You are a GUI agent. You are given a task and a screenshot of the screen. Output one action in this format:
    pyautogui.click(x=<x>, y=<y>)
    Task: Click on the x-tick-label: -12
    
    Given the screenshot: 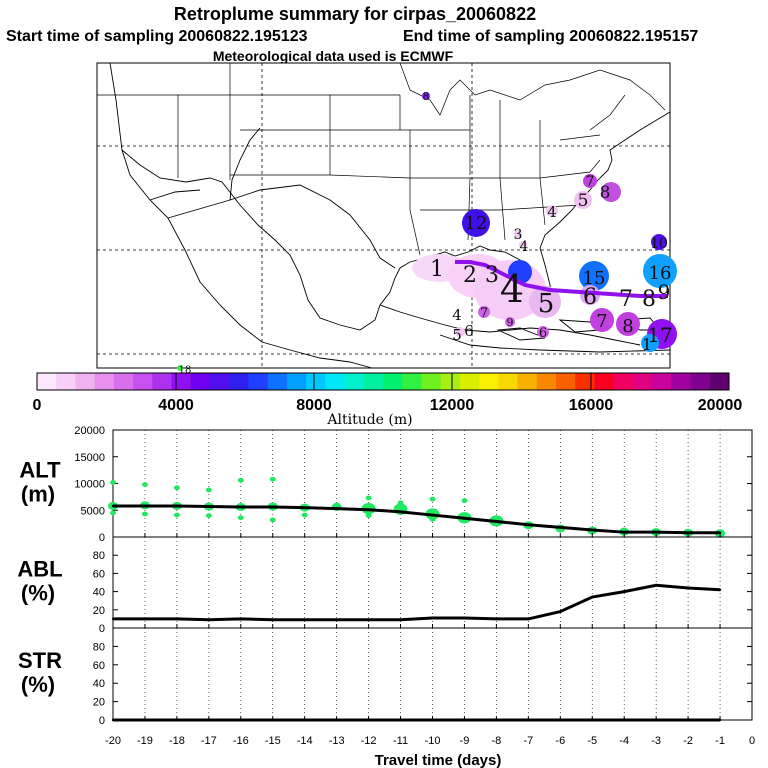 What is the action you would take?
    pyautogui.click(x=369, y=741)
    